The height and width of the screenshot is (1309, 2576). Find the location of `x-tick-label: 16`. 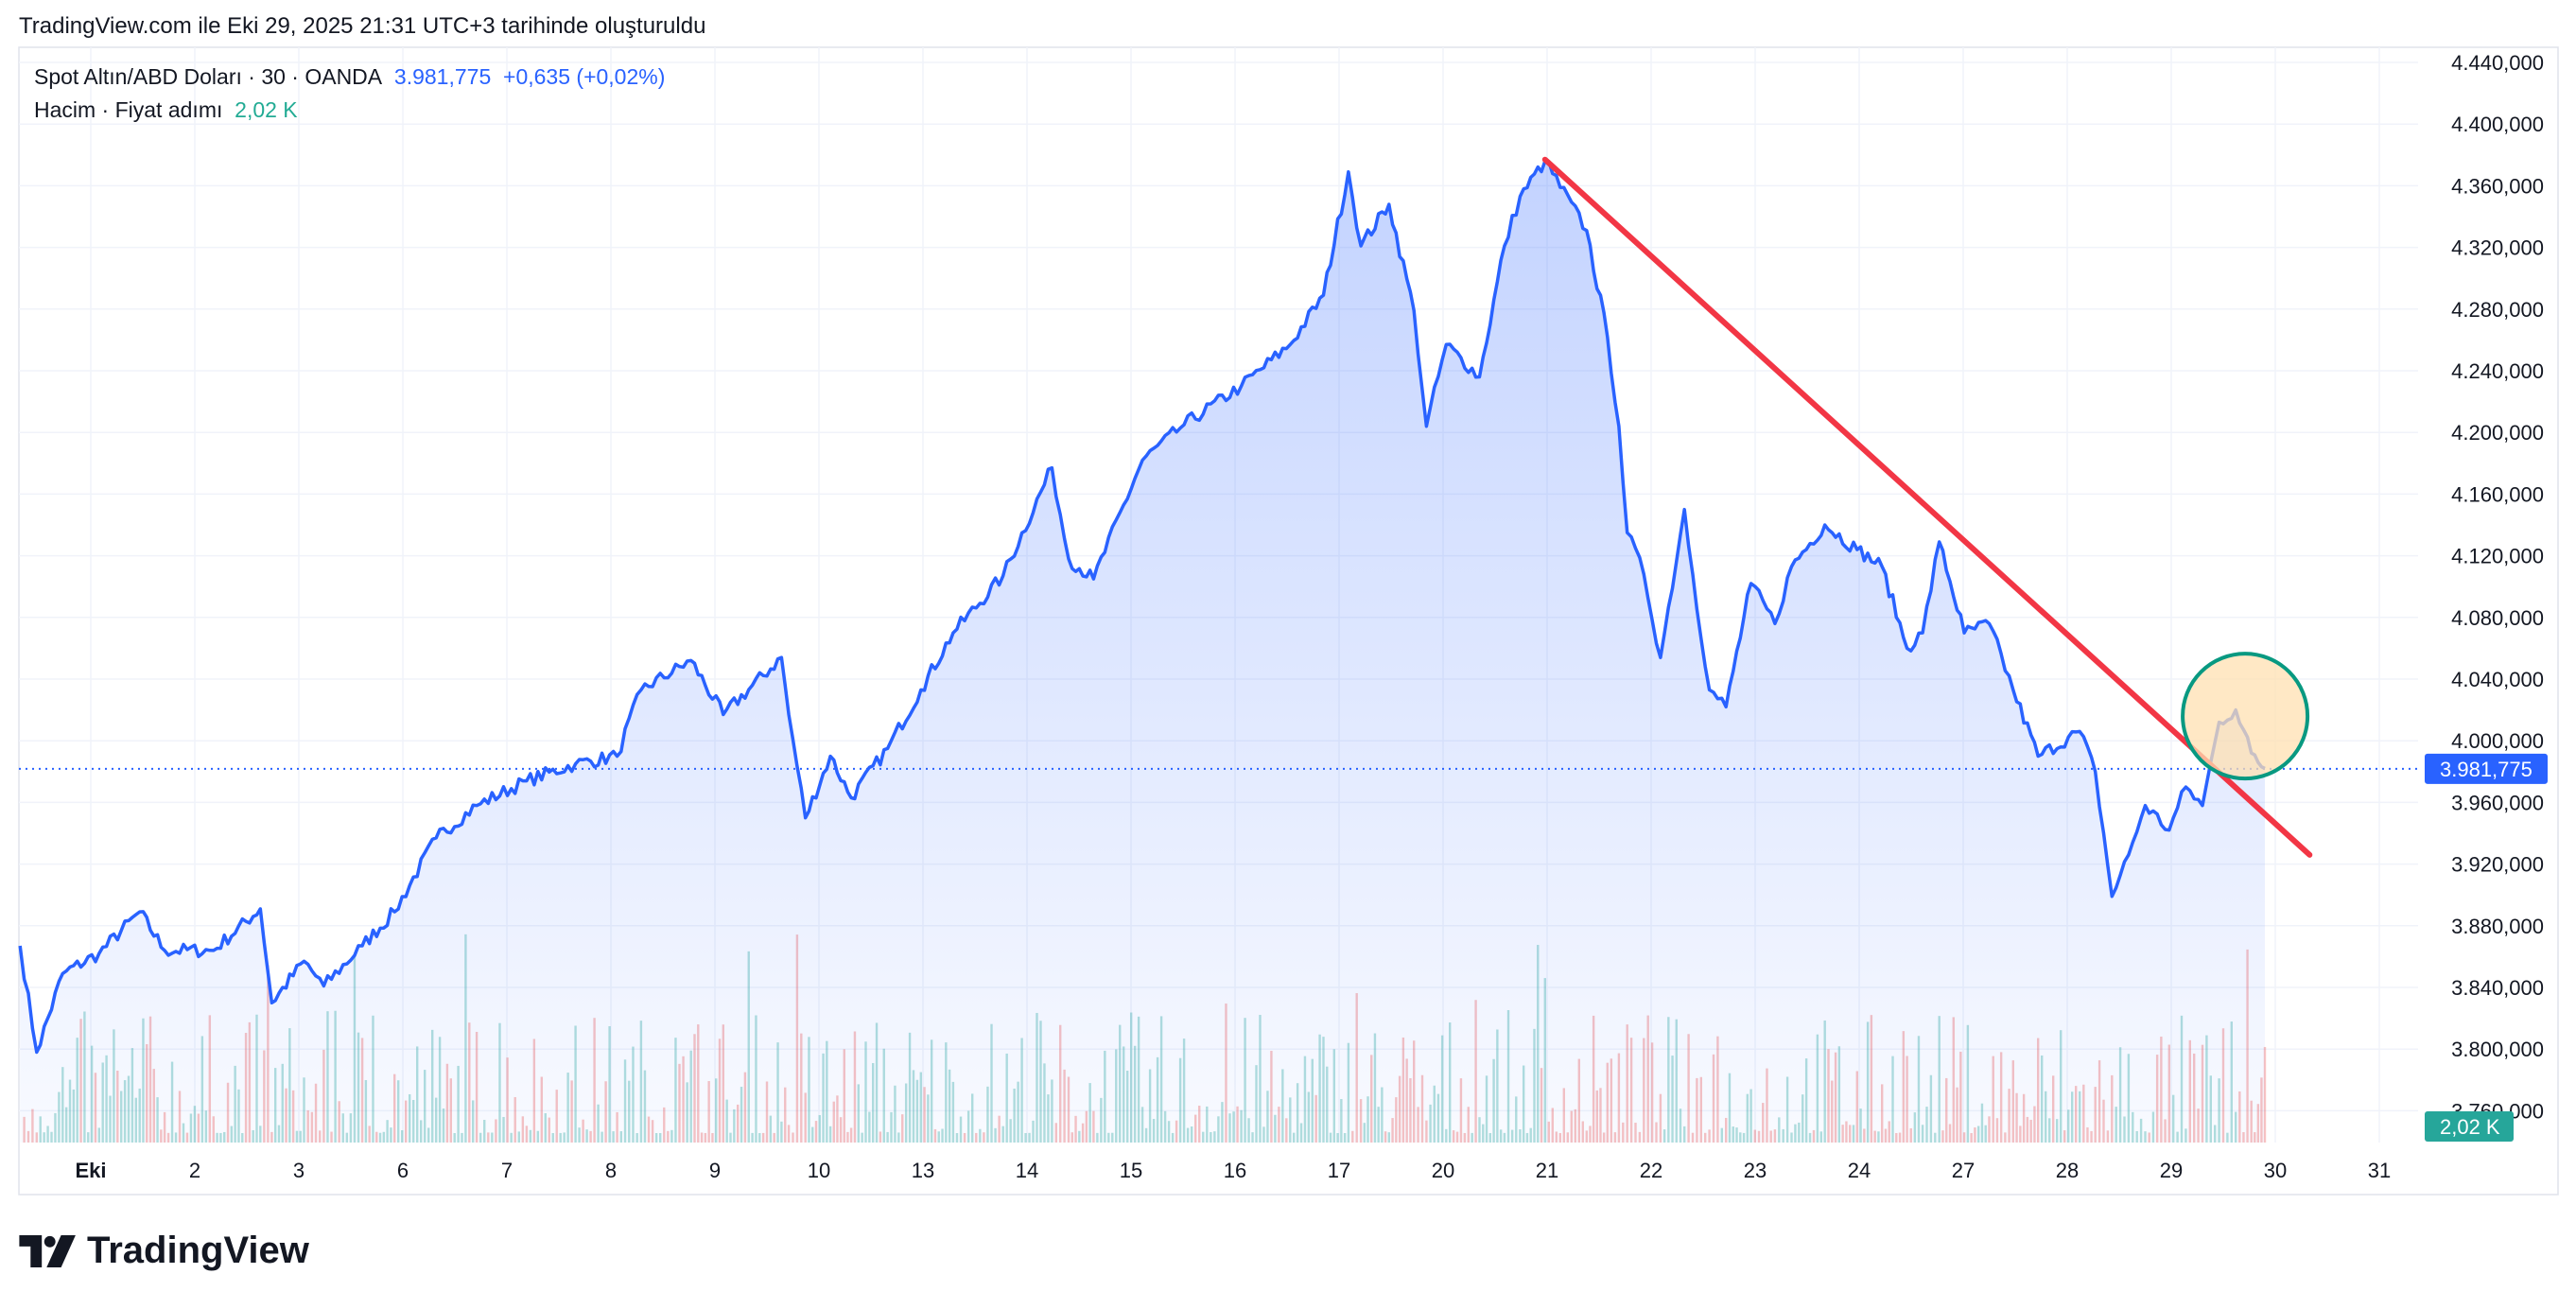

x-tick-label: 16 is located at coordinates (1235, 1170).